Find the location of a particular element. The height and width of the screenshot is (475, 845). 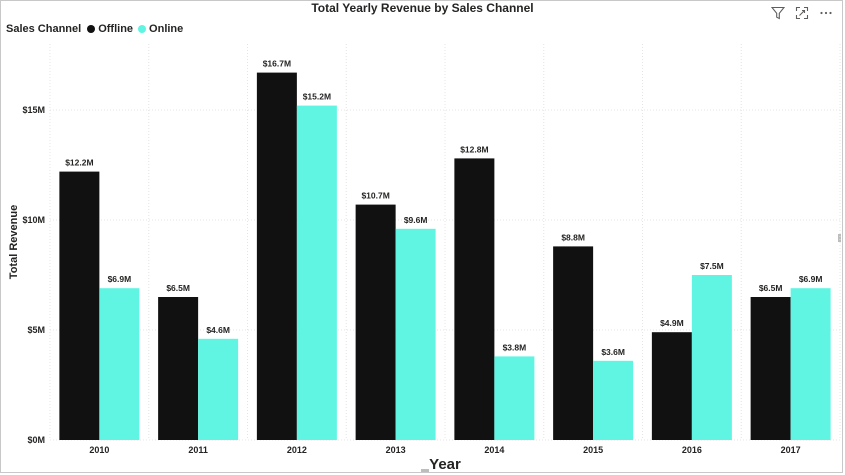

legend: Sales Channel Offline Online is located at coordinates (94, 29).